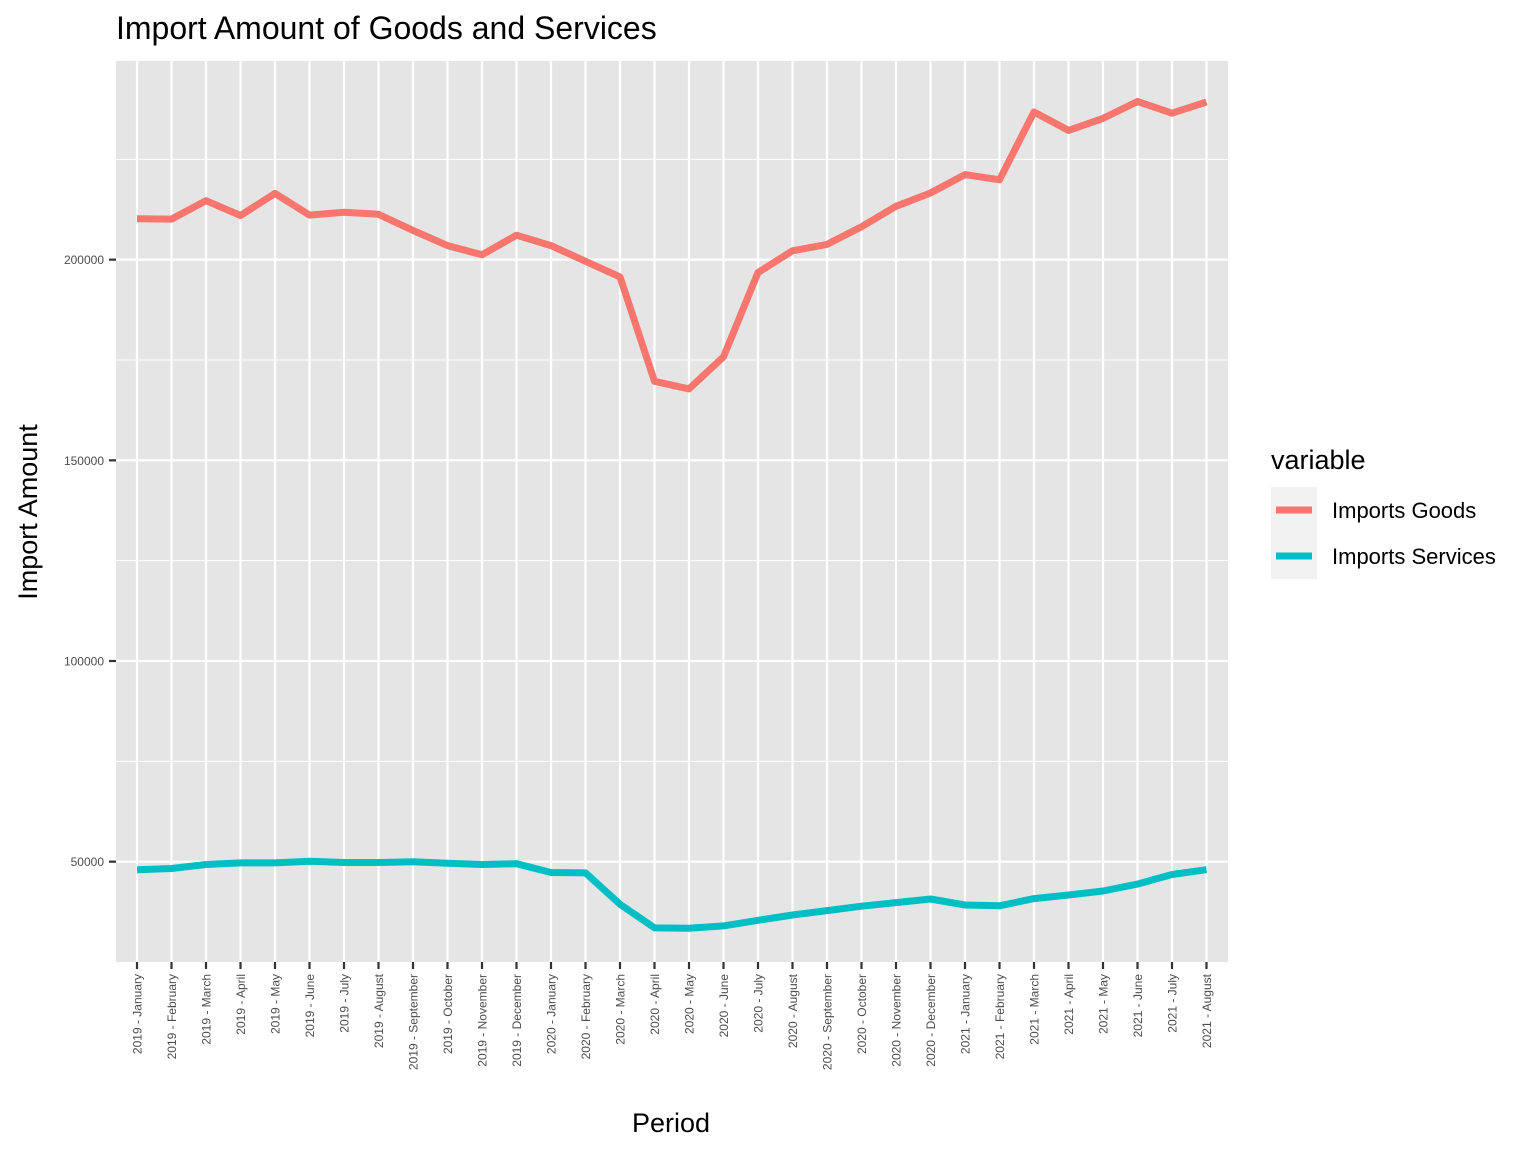 The width and height of the screenshot is (1536, 1152). Describe the element at coordinates (84, 260) in the screenshot. I see `y-tick-label: 200000` at that location.